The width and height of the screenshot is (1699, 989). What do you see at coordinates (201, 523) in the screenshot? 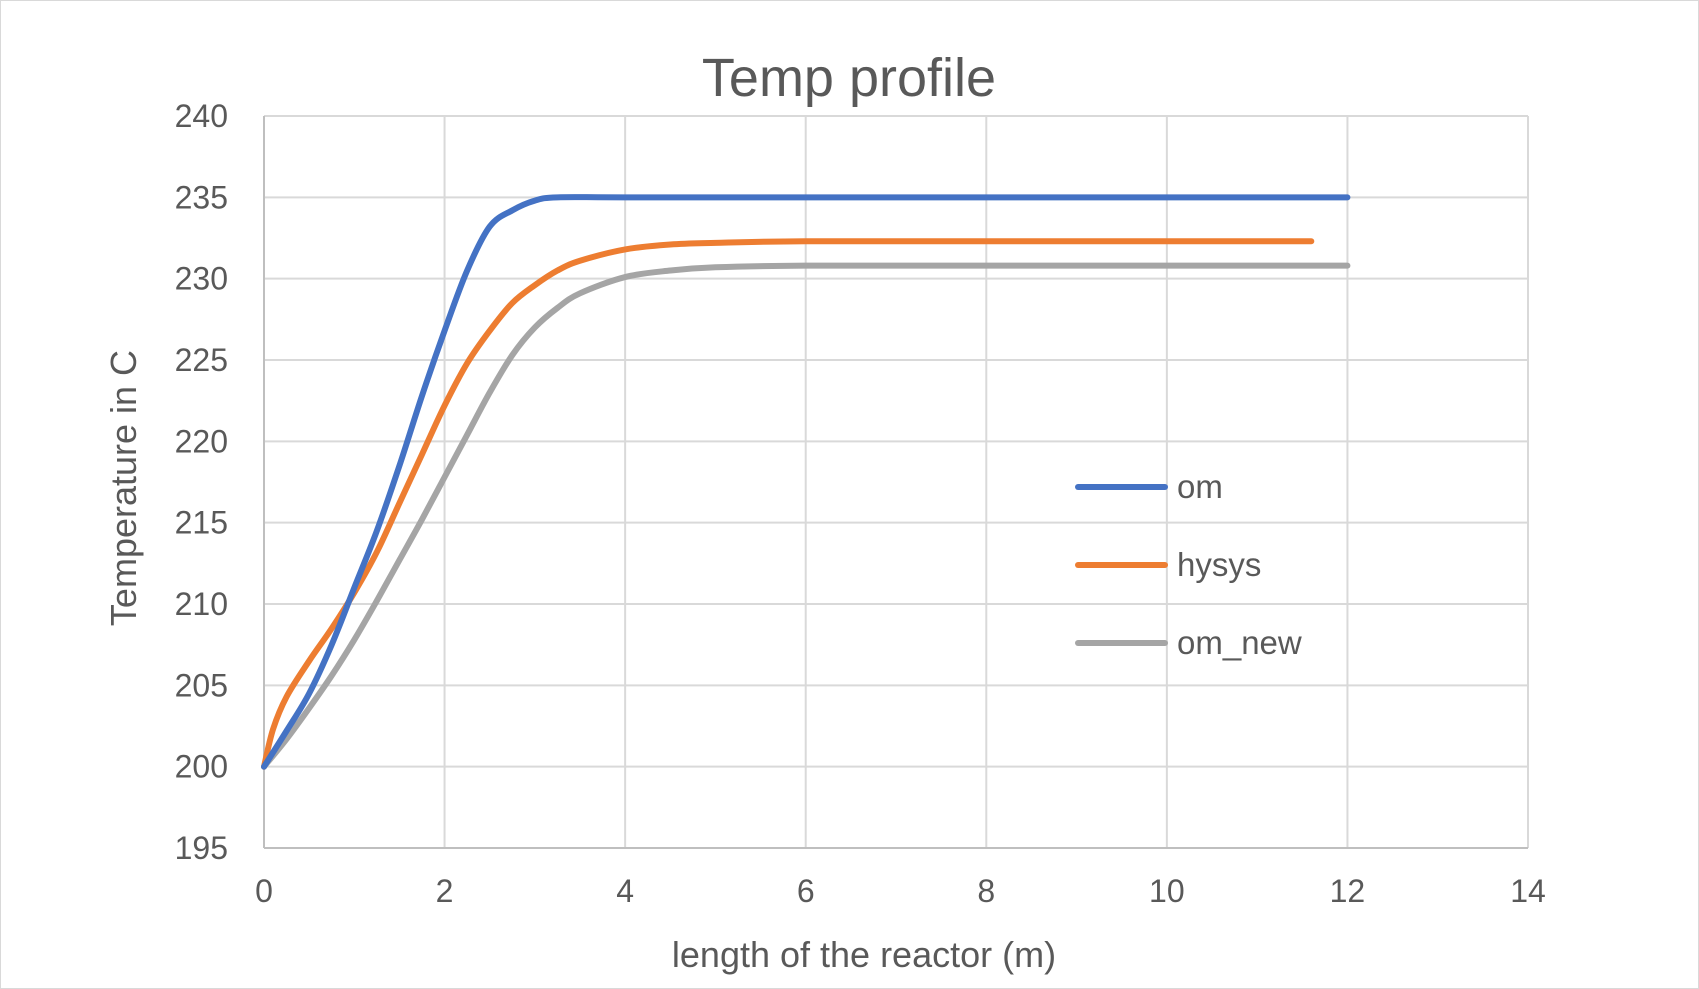
I see `y-tick-label: 215` at bounding box center [201, 523].